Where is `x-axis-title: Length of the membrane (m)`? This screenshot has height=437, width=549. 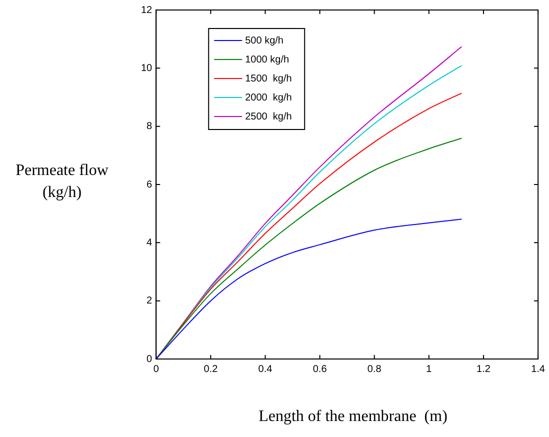 x-axis-title: Length of the membrane (m) is located at coordinates (353, 417).